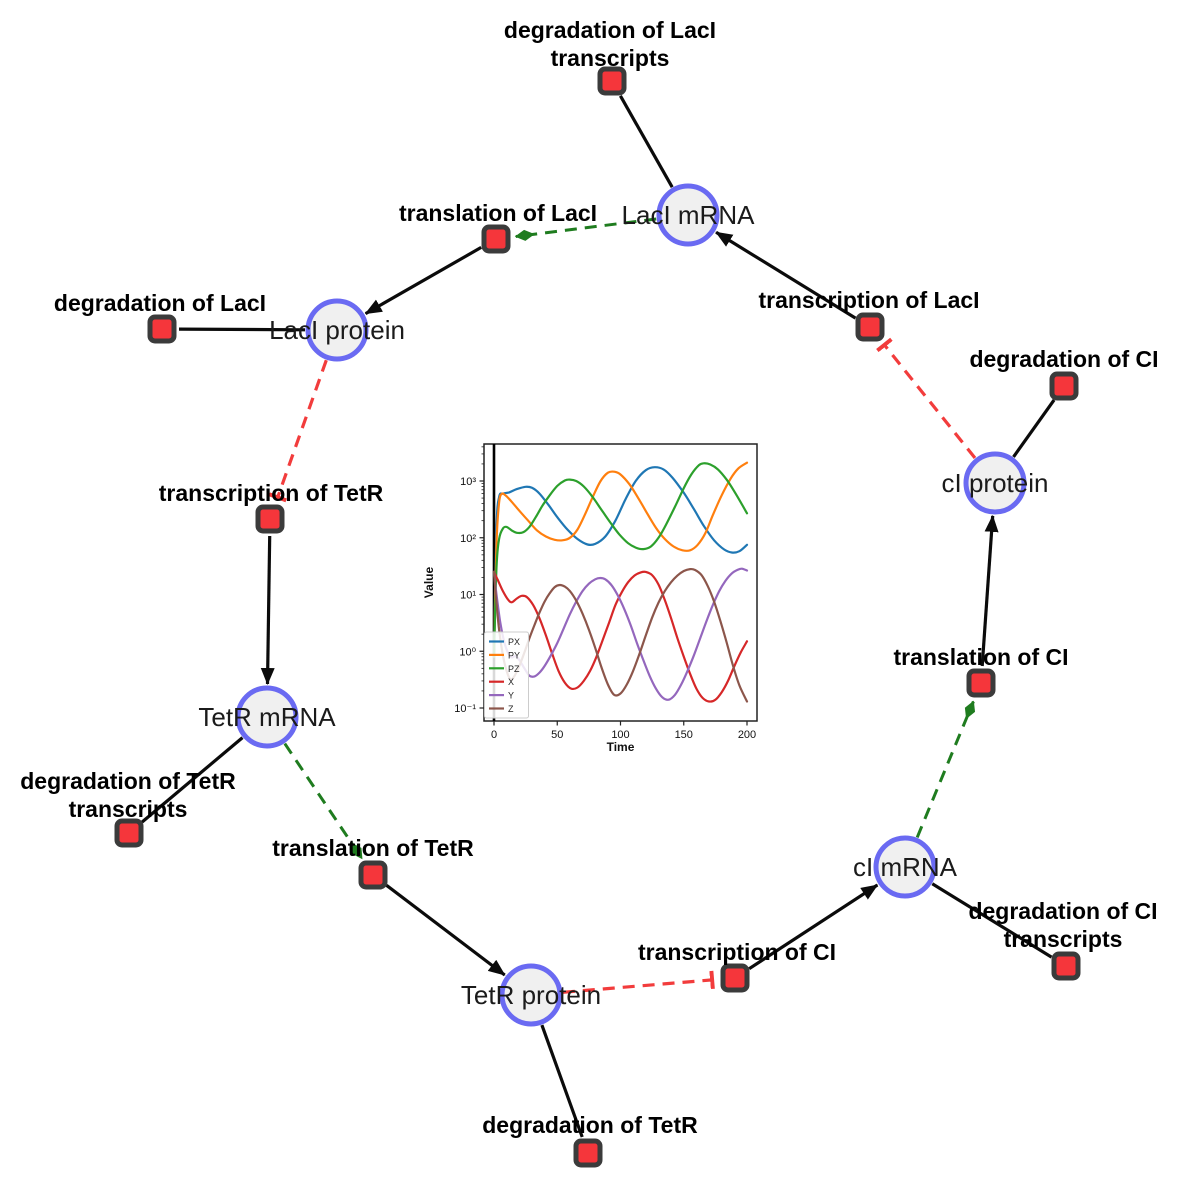 The image size is (1189, 1200). Describe the element at coordinates (747, 735) in the screenshot. I see `chart-x-tick-label: 200` at that location.